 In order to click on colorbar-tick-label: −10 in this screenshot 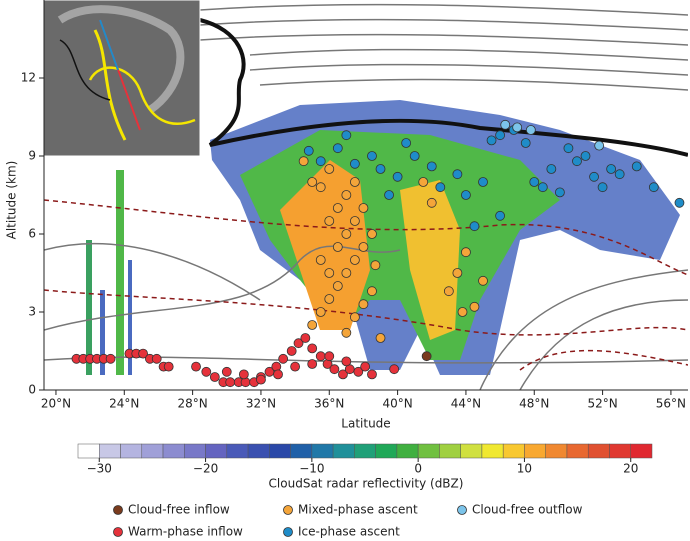, I will do `click(311, 469)`.